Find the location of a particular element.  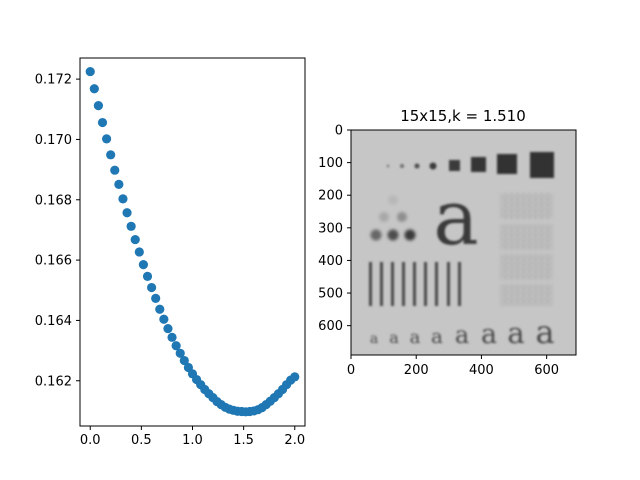

y-tick-label: 0.164 is located at coordinates (53, 321).